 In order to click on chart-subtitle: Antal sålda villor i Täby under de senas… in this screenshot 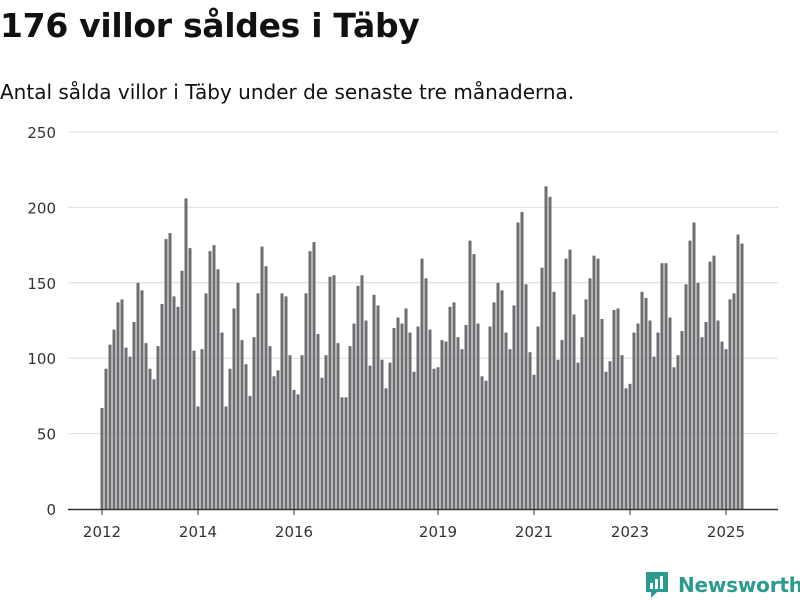, I will do `click(287, 92)`.